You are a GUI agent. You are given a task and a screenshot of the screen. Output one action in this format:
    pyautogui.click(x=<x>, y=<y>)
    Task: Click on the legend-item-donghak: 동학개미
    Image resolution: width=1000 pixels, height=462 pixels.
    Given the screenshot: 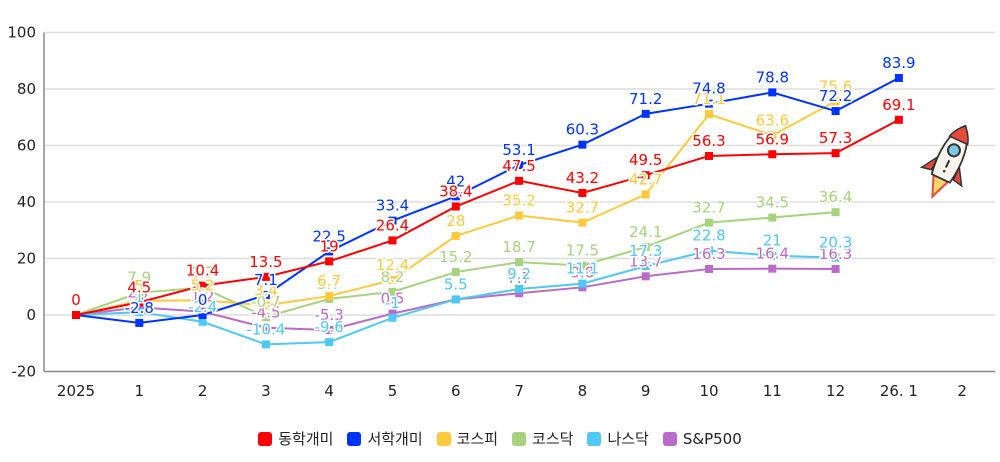 What is the action you would take?
    pyautogui.click(x=295, y=438)
    